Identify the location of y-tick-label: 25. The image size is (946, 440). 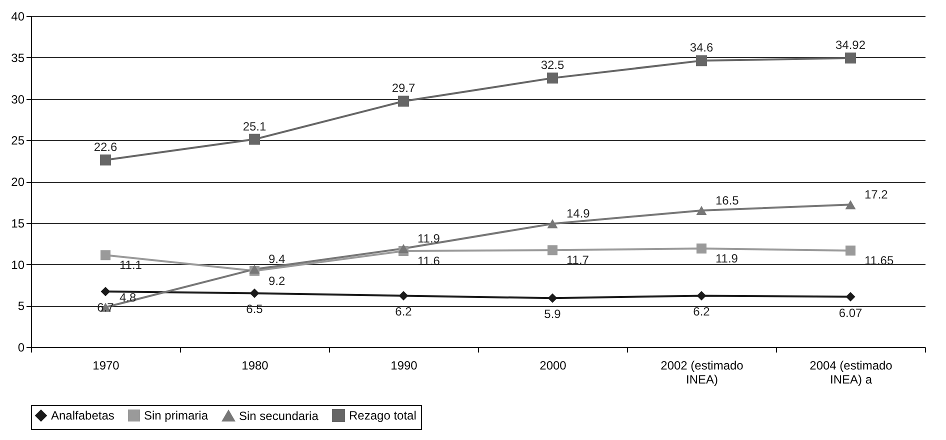
(18, 141).